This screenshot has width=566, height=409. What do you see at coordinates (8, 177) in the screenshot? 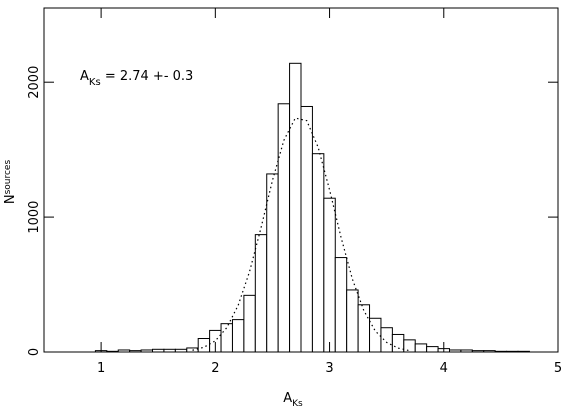
I see `y-label-sub: sources` at bounding box center [8, 177].